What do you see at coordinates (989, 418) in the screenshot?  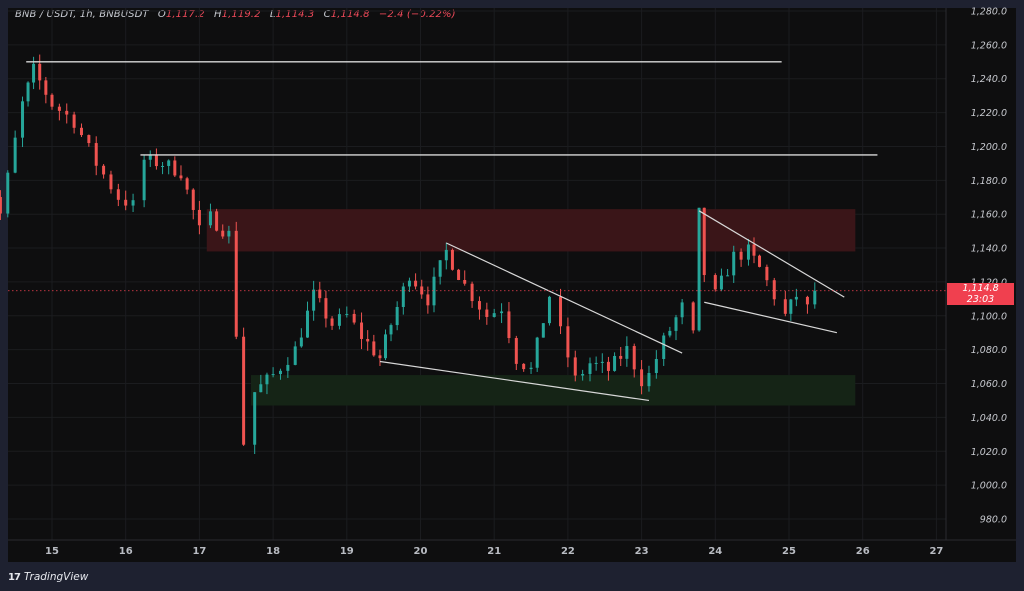 I see `price-axis-label: 1,040.0` at bounding box center [989, 418].